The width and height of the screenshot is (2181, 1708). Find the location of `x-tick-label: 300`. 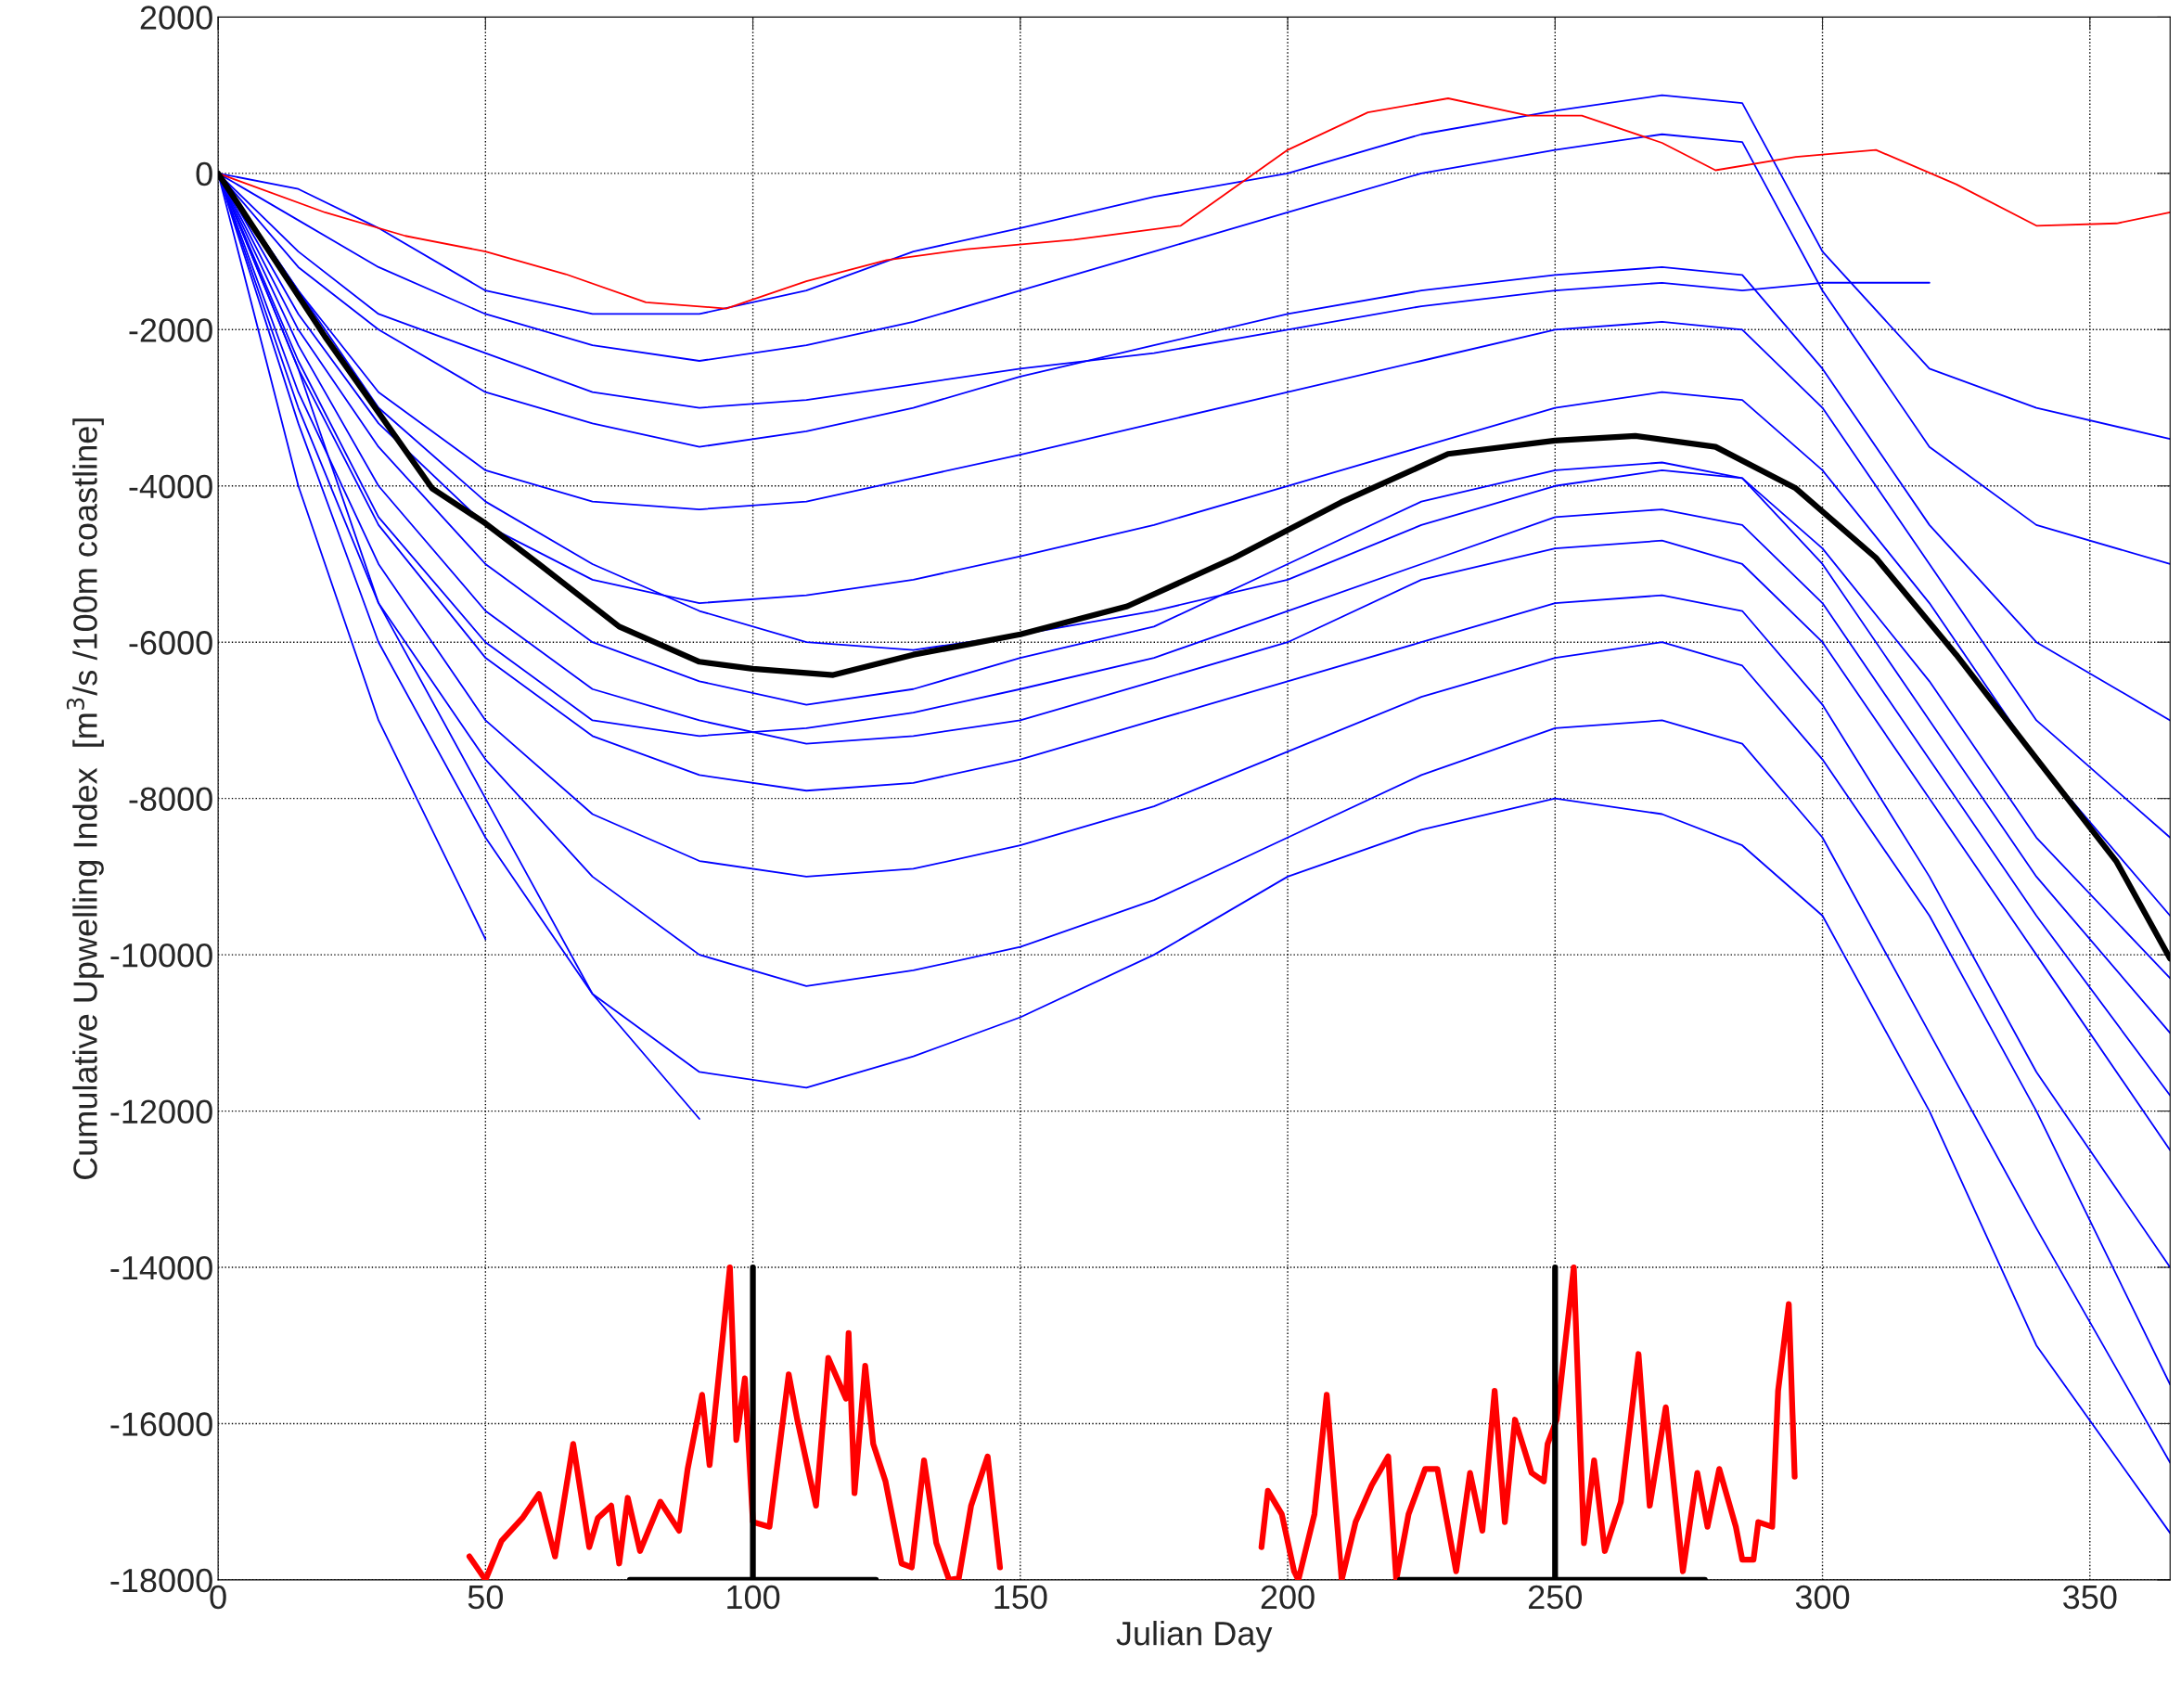

x-tick-label: 300 is located at coordinates (1822, 1597).